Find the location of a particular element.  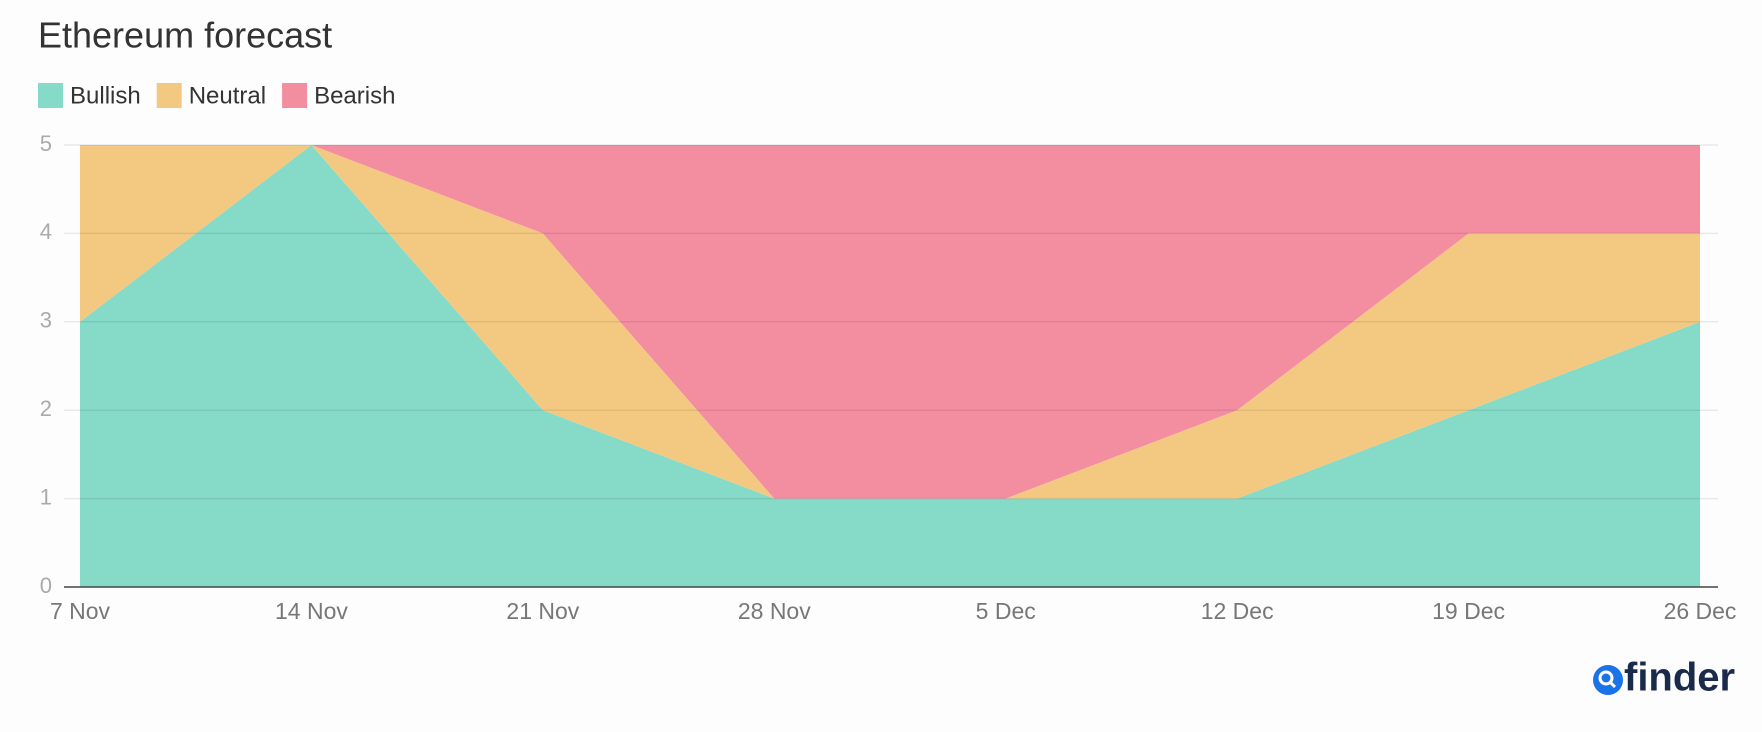

x-tick-label: 5 Dec is located at coordinates (1006, 611).